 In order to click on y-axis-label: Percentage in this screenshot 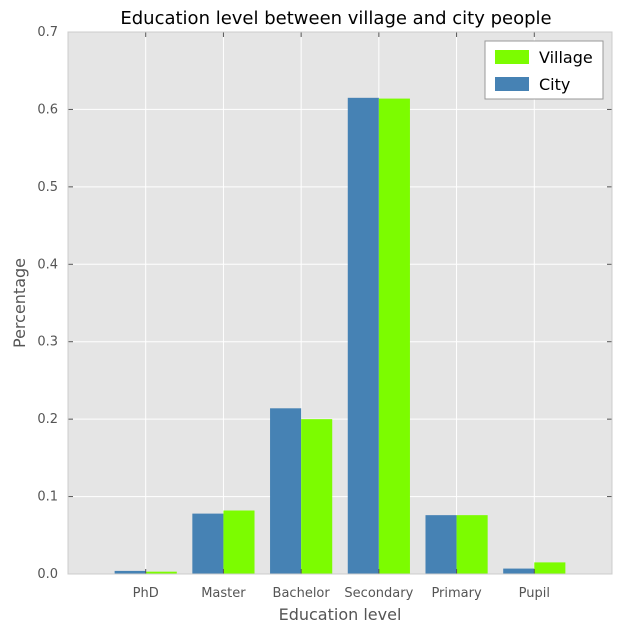, I will do `click(19, 303)`.